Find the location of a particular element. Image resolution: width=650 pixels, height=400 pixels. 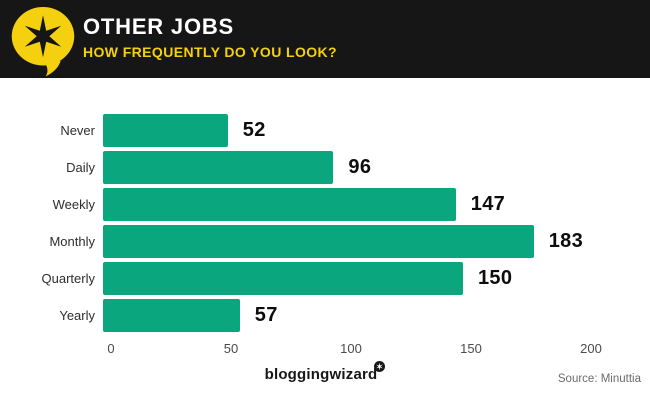

category-label: Weekly is located at coordinates (73, 204).